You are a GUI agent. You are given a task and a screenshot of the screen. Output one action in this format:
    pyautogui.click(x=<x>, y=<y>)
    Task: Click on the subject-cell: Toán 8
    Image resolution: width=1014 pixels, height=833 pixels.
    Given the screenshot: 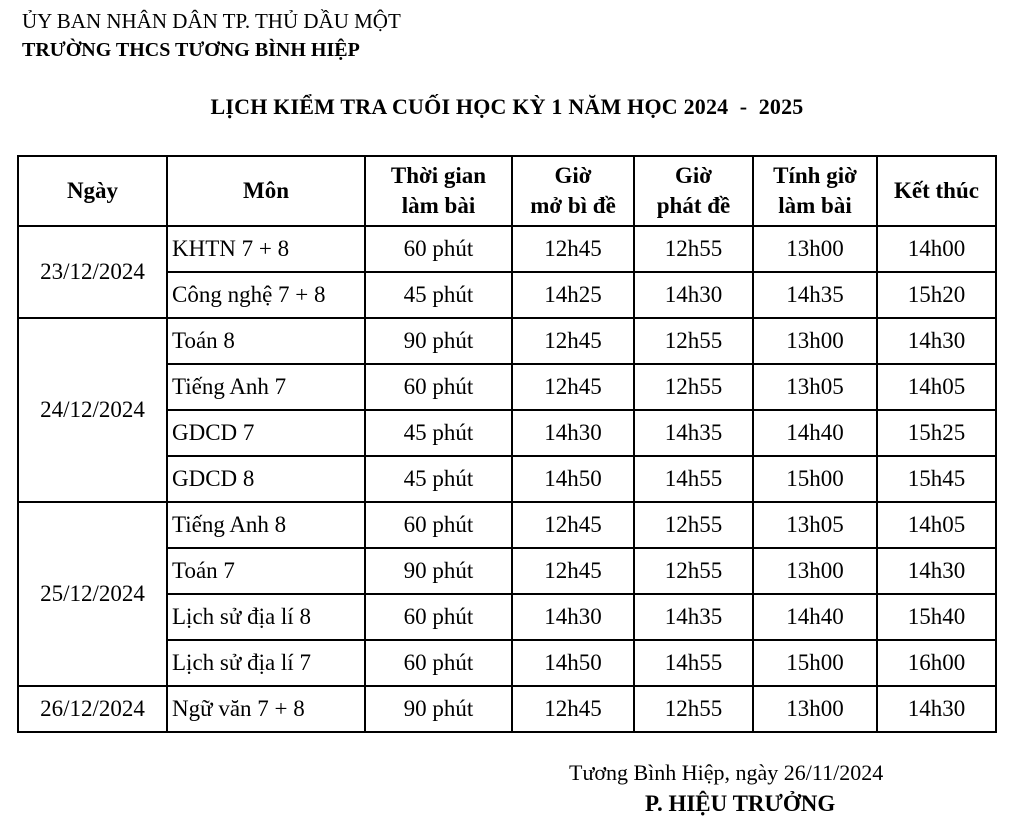 What is the action you would take?
    pyautogui.click(x=266, y=341)
    